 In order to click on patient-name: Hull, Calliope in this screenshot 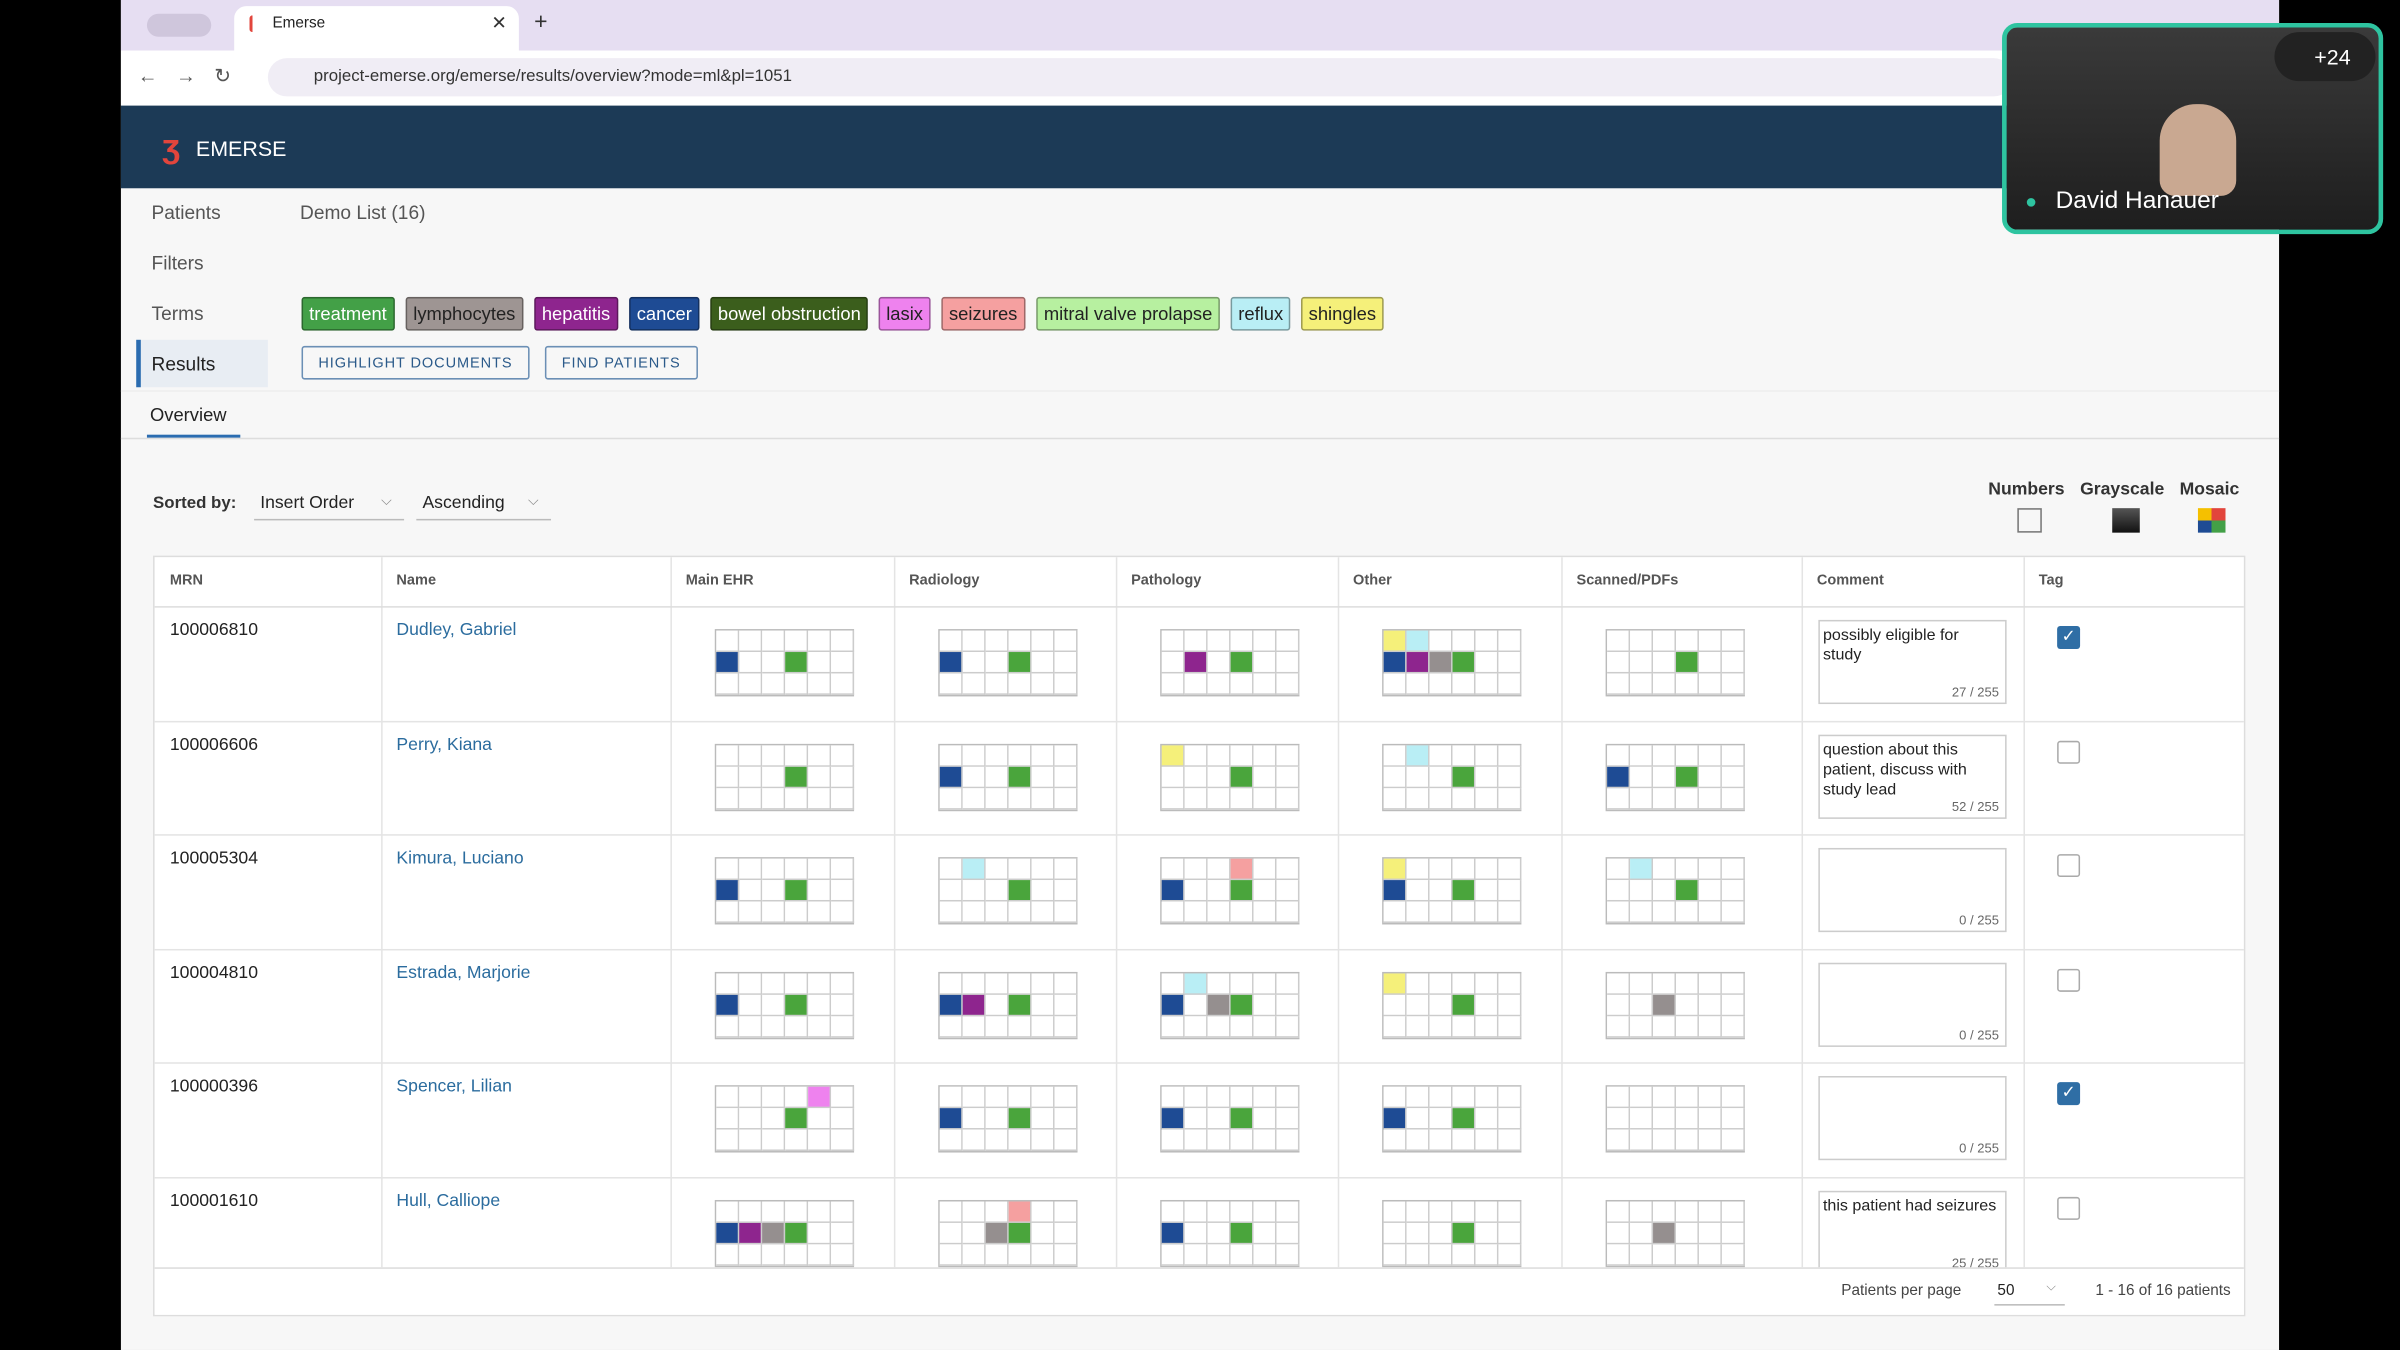, I will do `click(448, 1201)`.